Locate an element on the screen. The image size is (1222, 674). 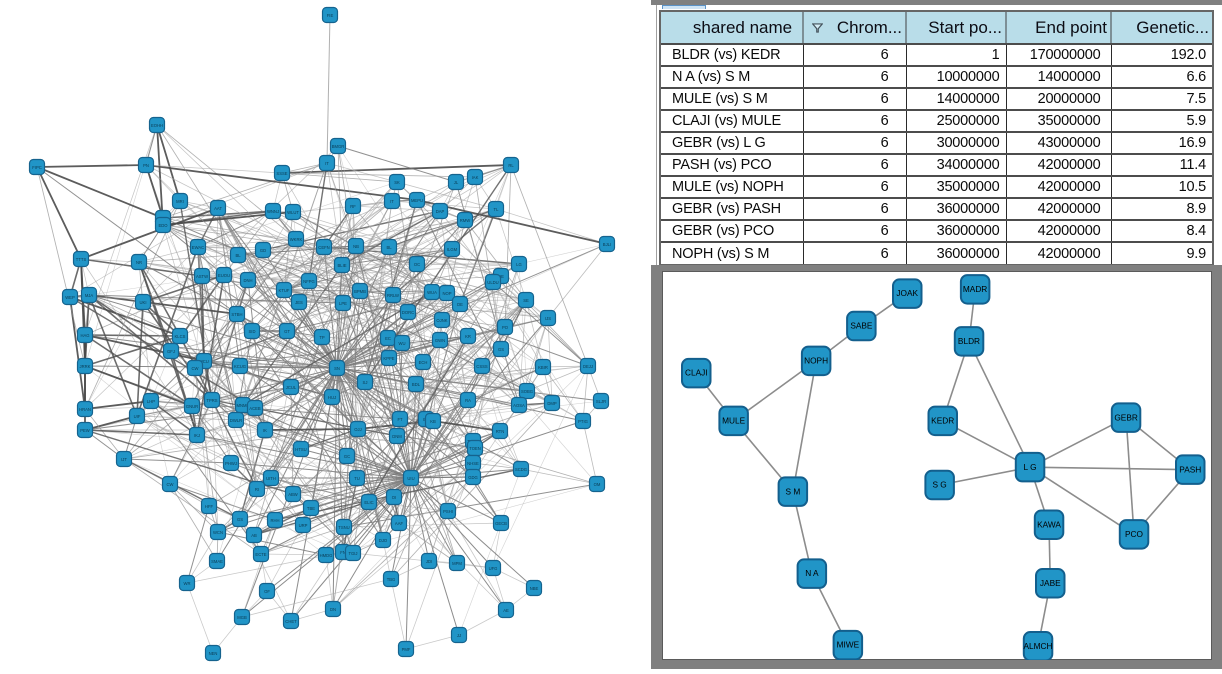
svg-text: JES is located at coordinates (299, 302).